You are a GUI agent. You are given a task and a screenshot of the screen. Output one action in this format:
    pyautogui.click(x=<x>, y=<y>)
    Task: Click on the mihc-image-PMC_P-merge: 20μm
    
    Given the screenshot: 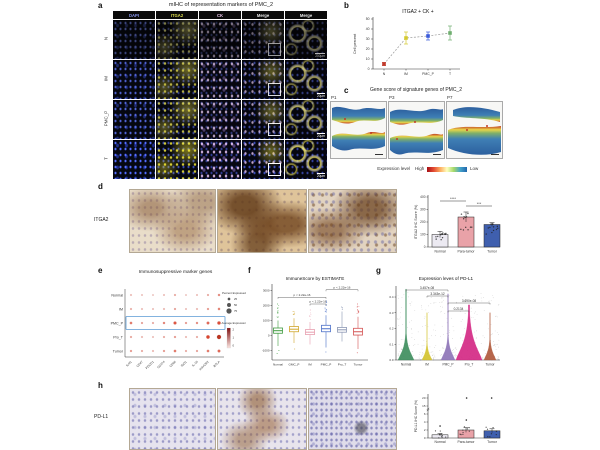 What is the action you would take?
    pyautogui.click(x=306, y=119)
    